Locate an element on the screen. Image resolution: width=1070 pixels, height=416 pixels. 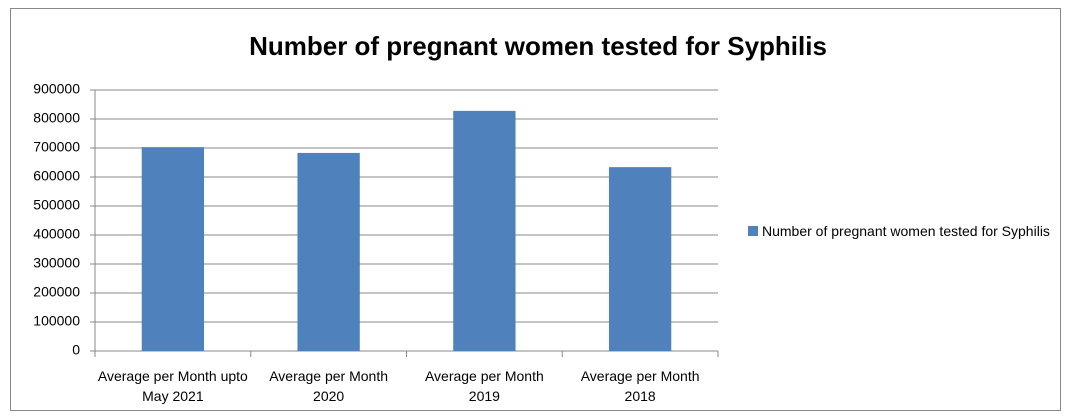
y-tick-label: 900000 is located at coordinates (56, 89).